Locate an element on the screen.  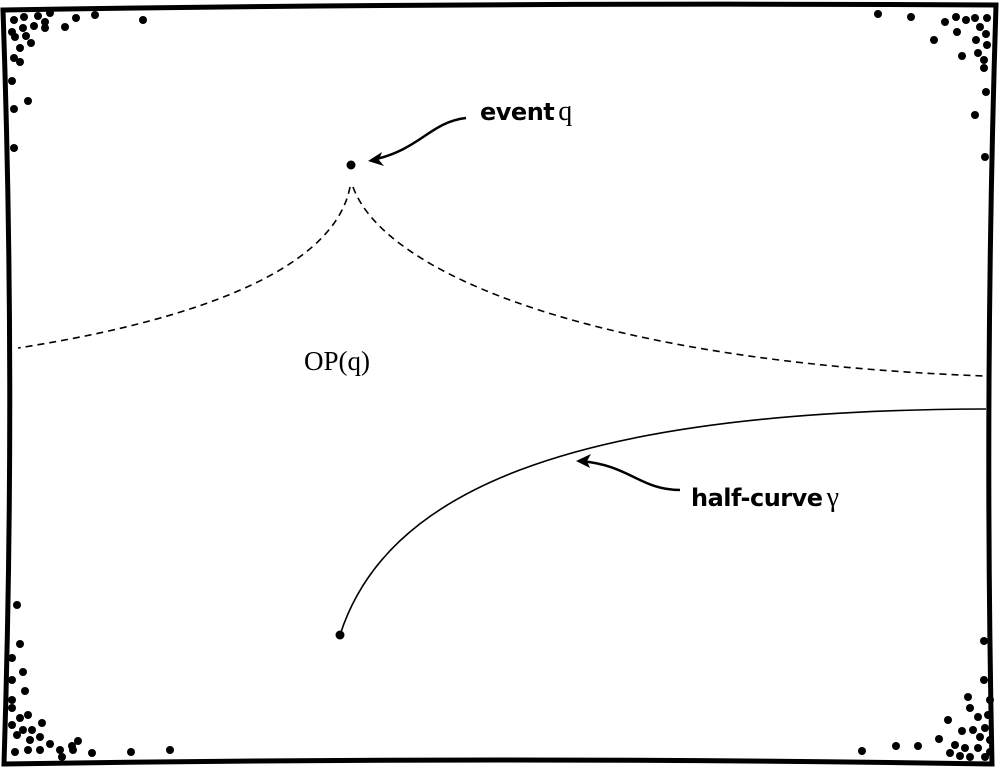
event-arrow is located at coordinates (419, 139).